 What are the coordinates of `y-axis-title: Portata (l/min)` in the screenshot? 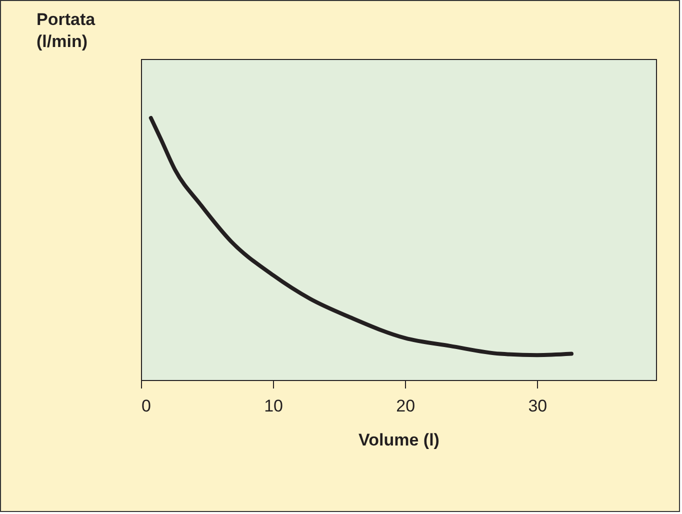 It's located at (66, 30).